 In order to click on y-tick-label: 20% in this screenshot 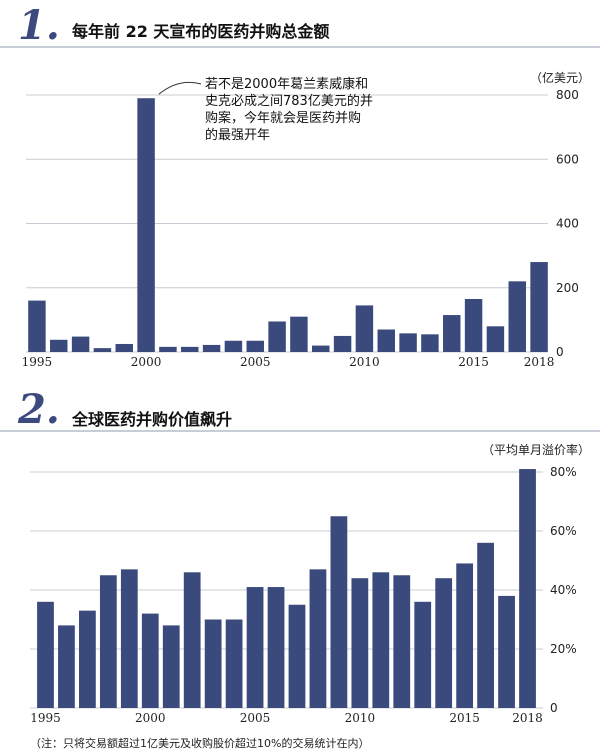, I will do `click(563, 649)`.